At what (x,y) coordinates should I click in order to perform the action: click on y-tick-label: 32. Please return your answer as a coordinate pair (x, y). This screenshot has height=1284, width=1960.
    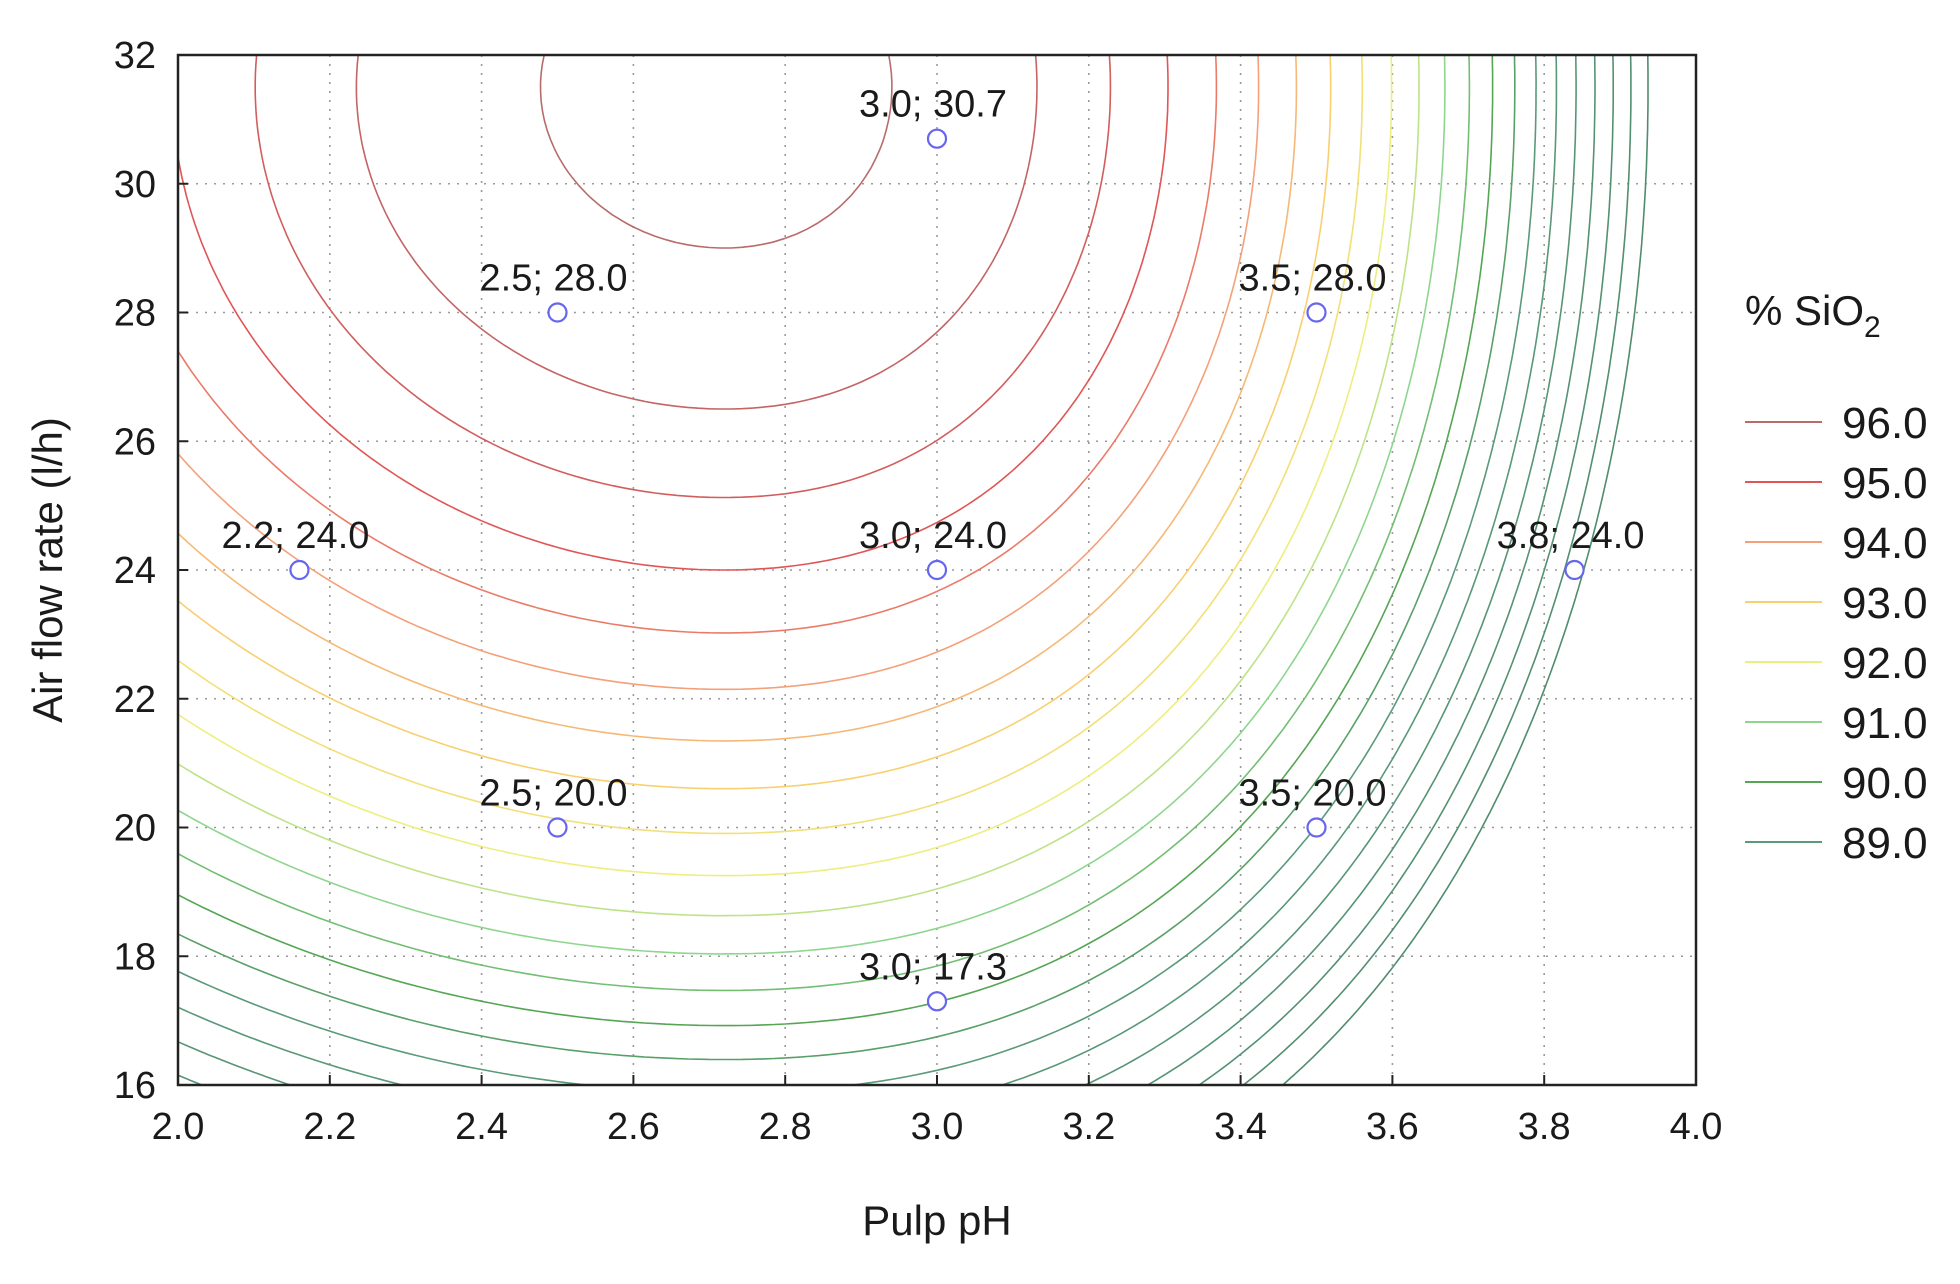
    Looking at the image, I should click on (135, 56).